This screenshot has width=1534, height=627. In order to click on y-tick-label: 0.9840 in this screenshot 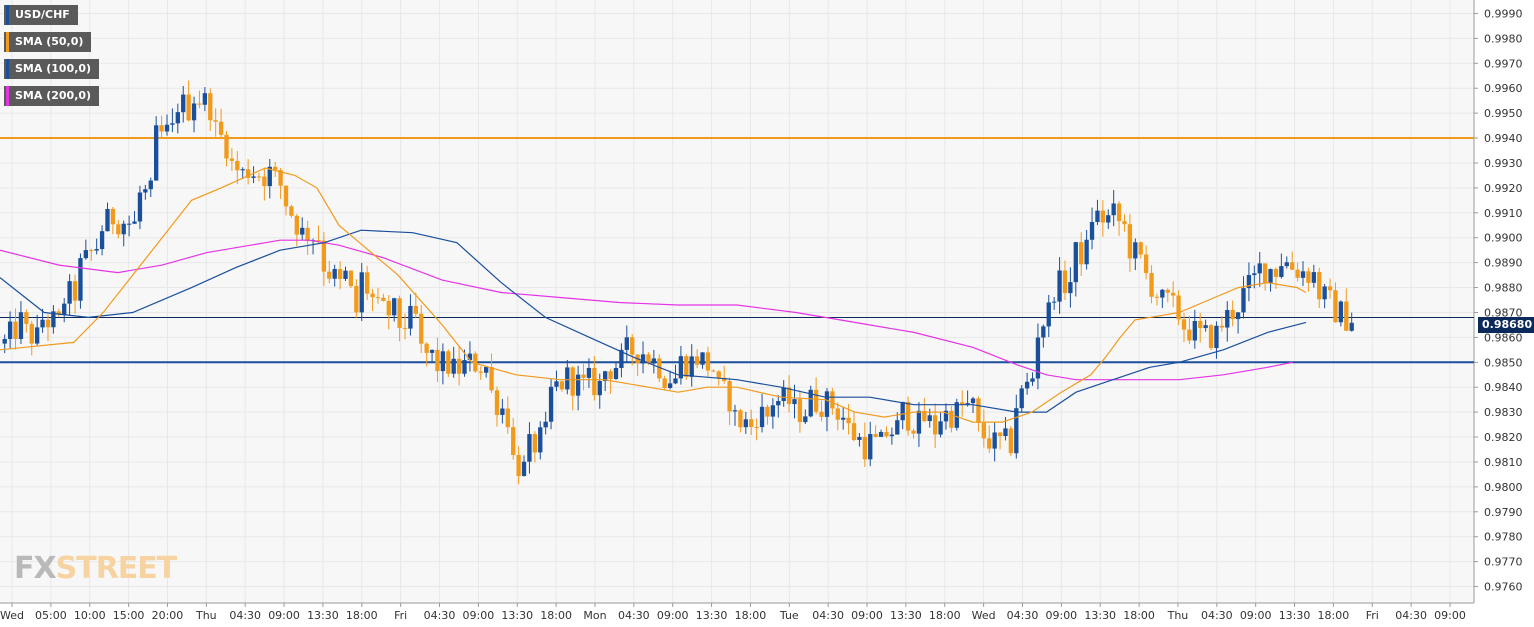, I will do `click(1503, 387)`.